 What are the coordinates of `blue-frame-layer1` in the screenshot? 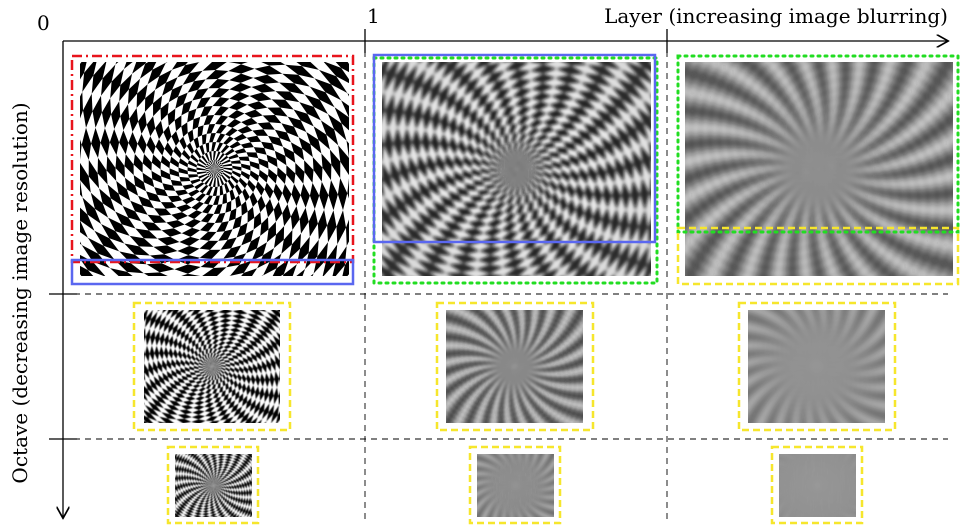 It's located at (514, 148).